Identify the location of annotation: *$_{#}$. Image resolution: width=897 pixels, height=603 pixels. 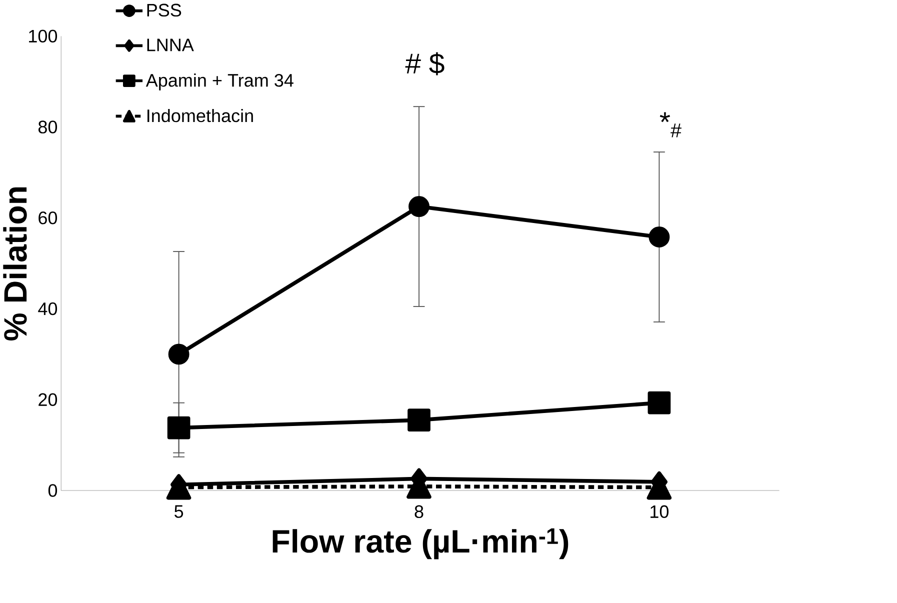
(671, 125).